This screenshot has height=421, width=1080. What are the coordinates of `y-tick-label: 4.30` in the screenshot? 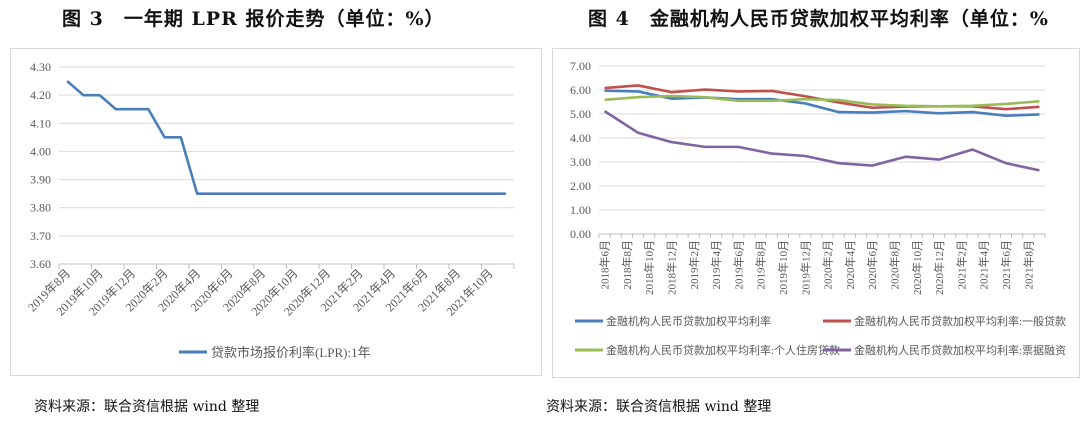 It's located at (40, 67).